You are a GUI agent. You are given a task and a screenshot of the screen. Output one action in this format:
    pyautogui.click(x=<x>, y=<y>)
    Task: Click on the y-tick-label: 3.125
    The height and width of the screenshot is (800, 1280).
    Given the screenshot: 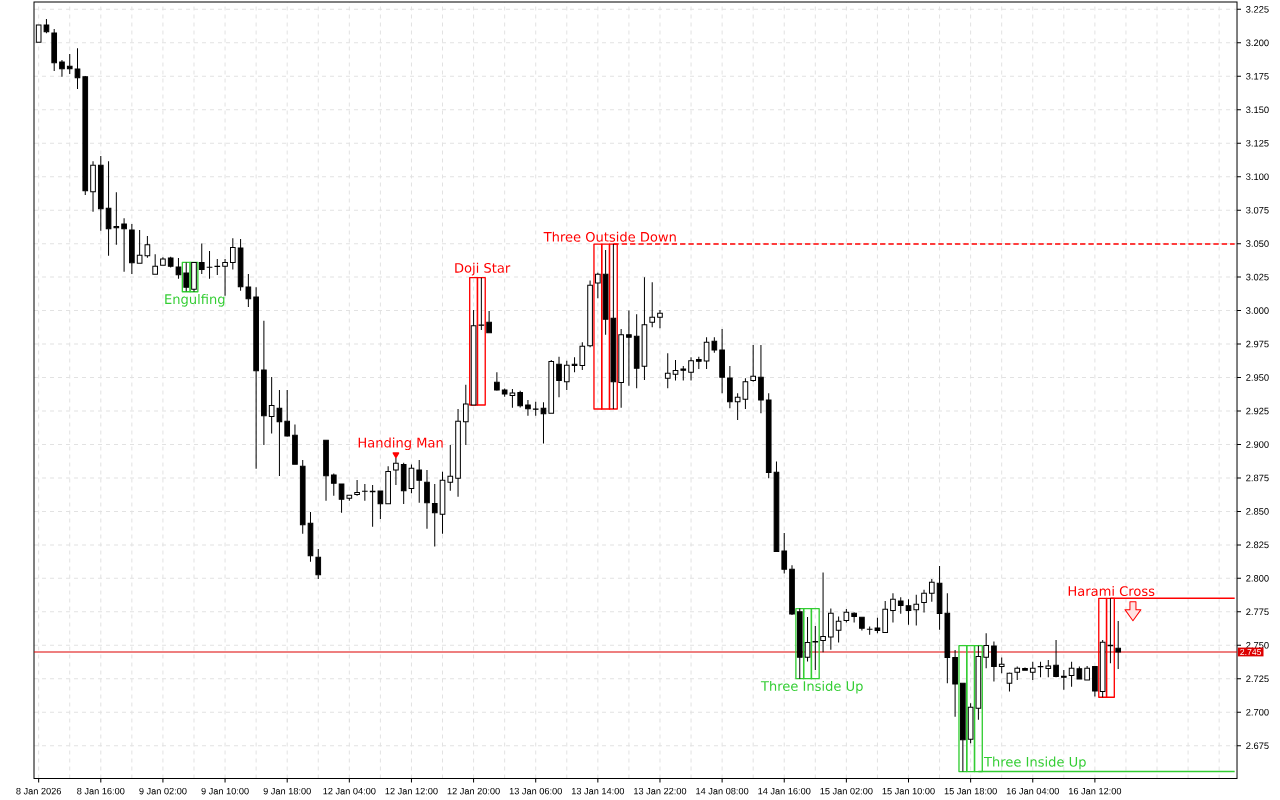 What is the action you would take?
    pyautogui.click(x=1257, y=143)
    